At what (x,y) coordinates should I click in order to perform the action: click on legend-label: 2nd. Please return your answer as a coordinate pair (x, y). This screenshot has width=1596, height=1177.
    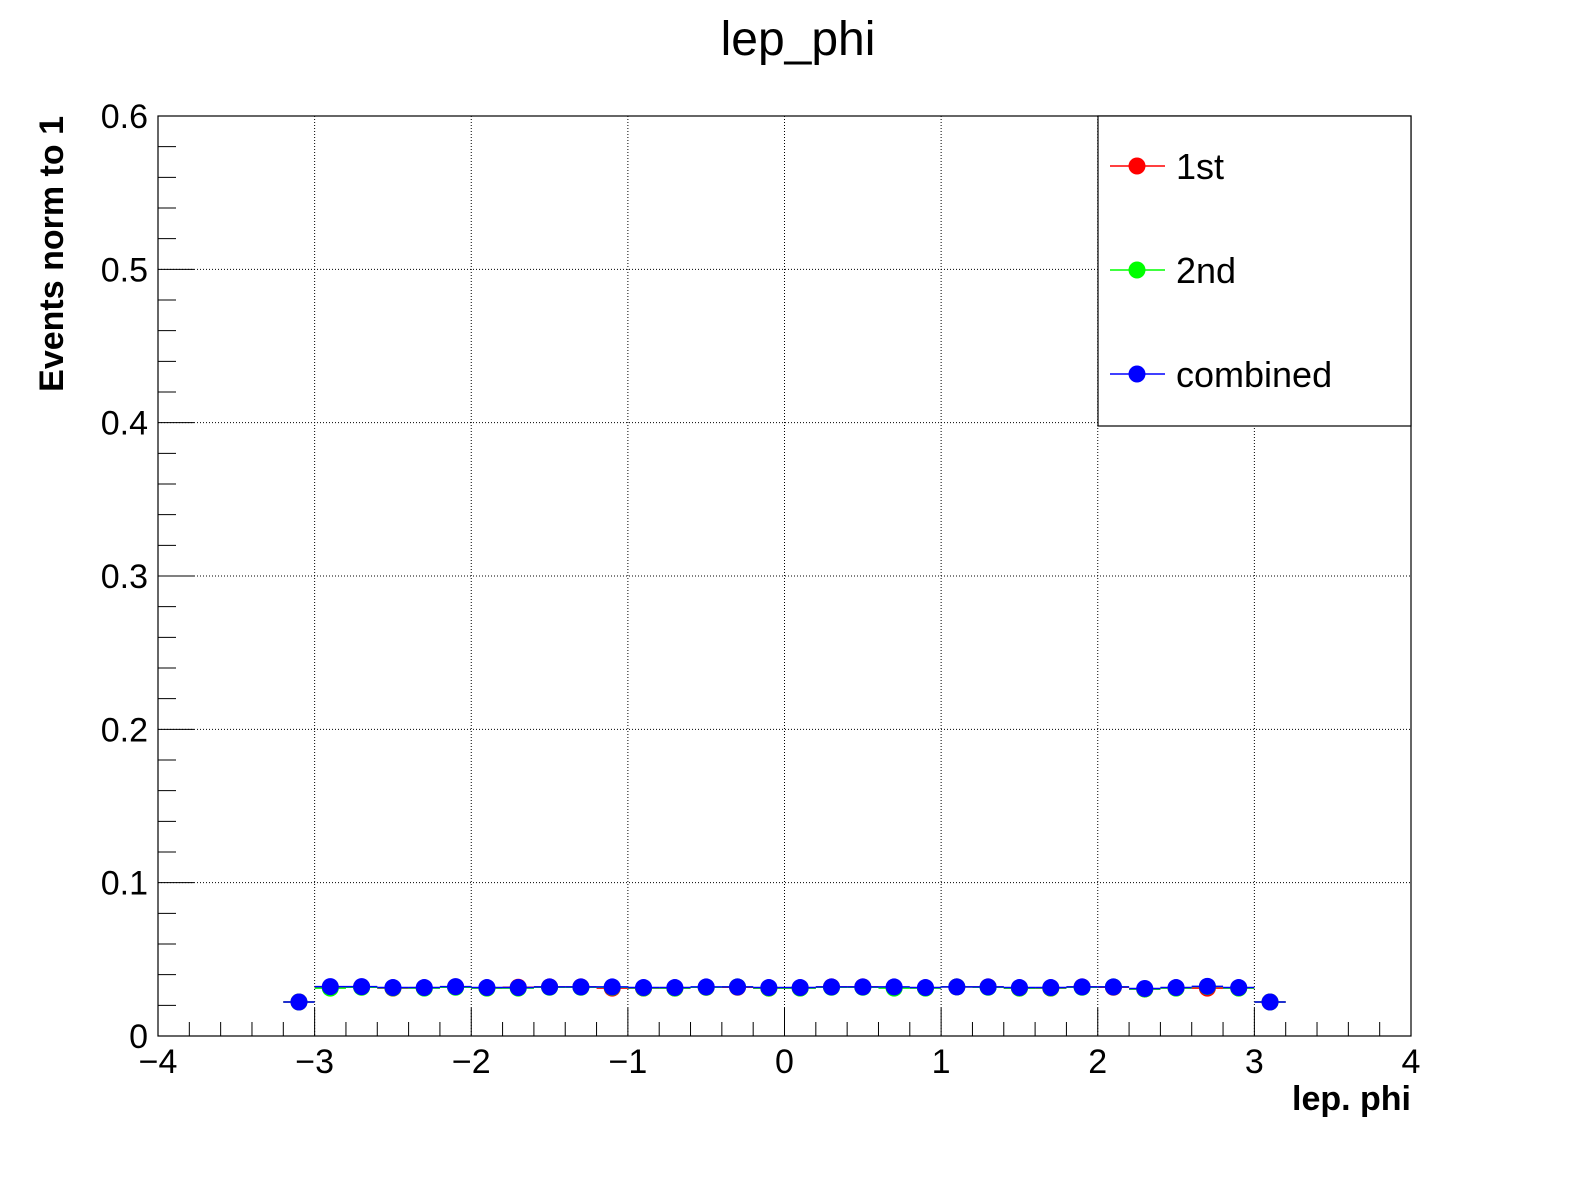
    Looking at the image, I should click on (1206, 270).